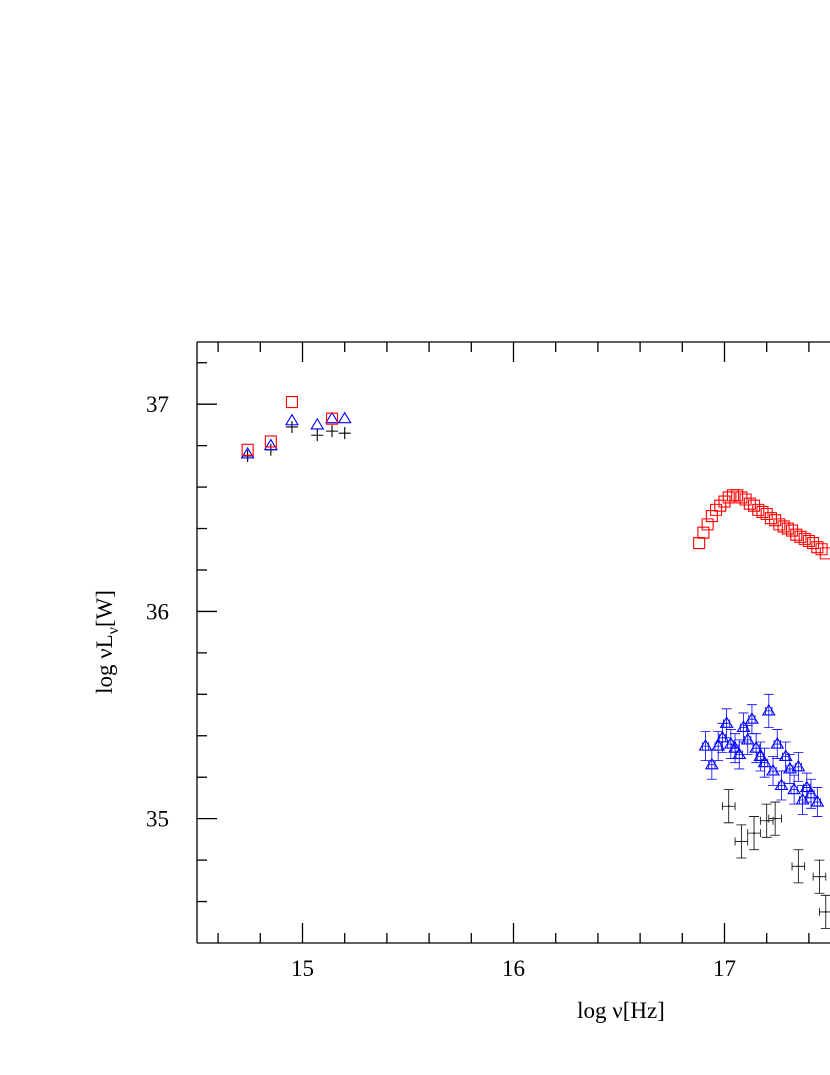 This screenshot has width=830, height=1075. What do you see at coordinates (157, 404) in the screenshot?
I see `y-tick-label: 37` at bounding box center [157, 404].